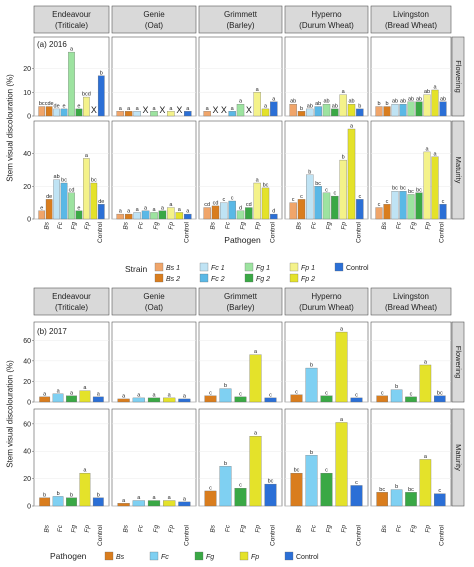 The image size is (474, 567). I want to click on x-tick-label: Fp, so click(171, 529).